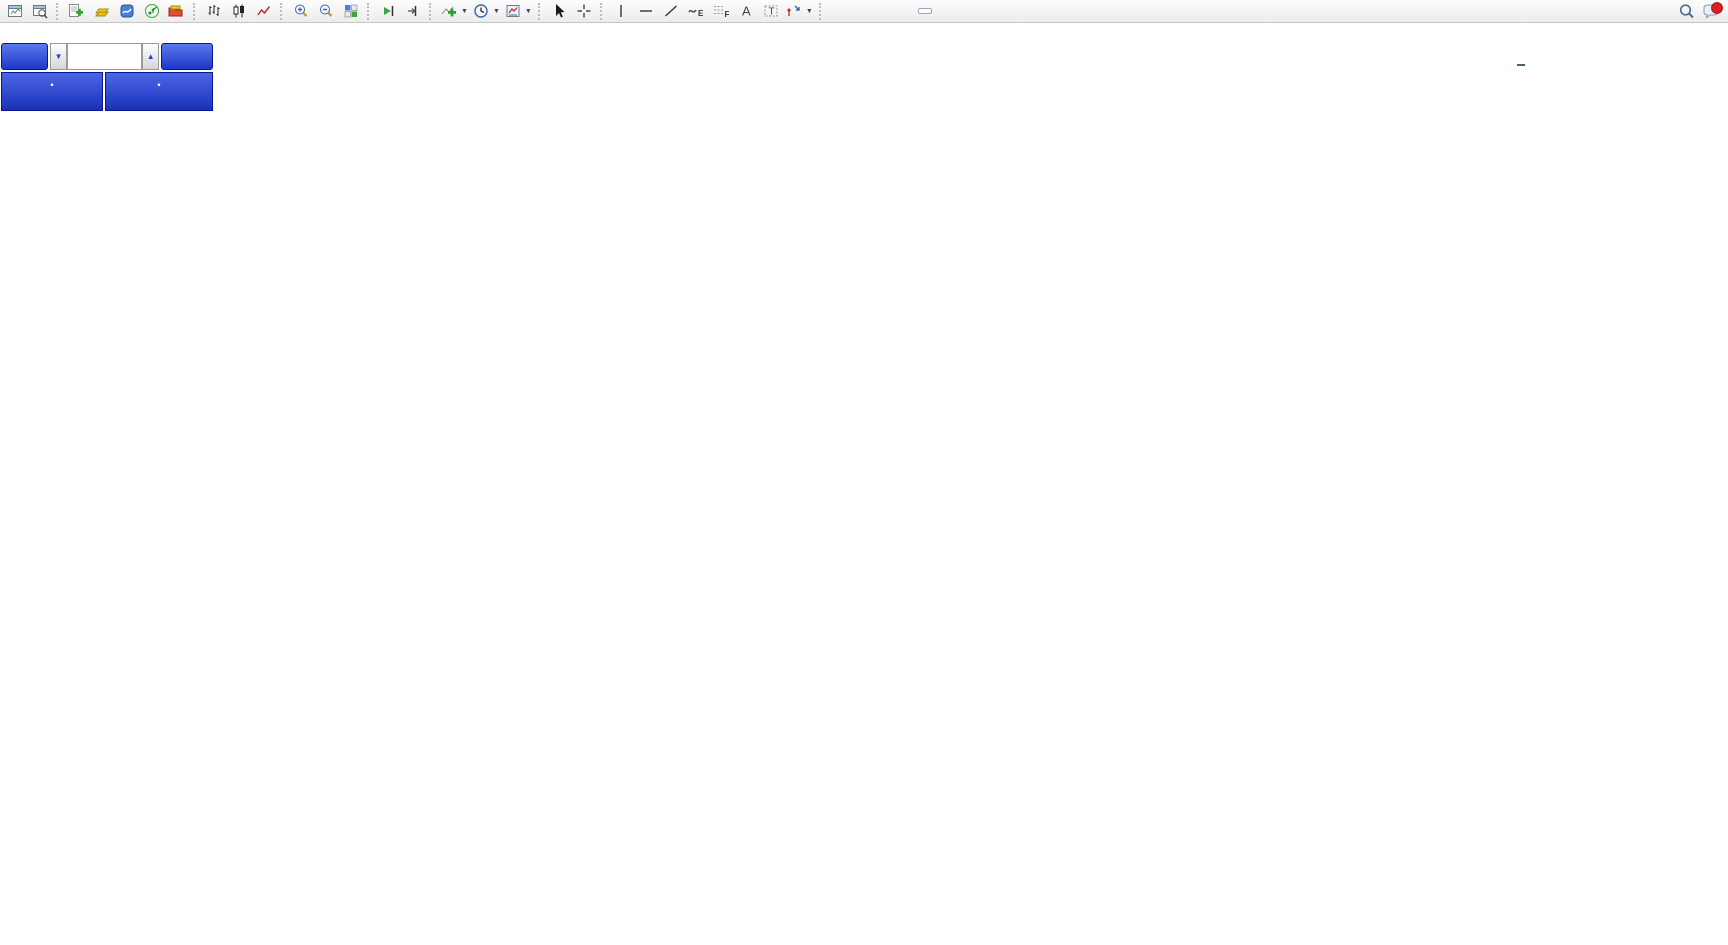 This screenshot has height=945, width=1728. I want to click on candlestick-chart-icon, so click(239, 11).